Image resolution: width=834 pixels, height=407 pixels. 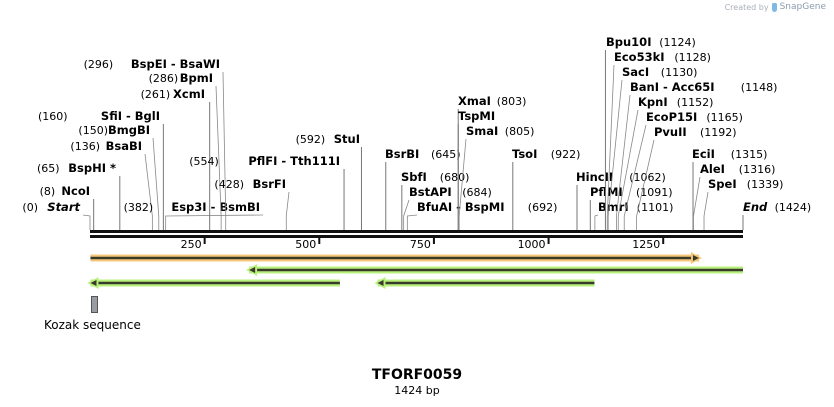 I want to click on restriction-site: SpeI (1339), so click(x=743, y=203).